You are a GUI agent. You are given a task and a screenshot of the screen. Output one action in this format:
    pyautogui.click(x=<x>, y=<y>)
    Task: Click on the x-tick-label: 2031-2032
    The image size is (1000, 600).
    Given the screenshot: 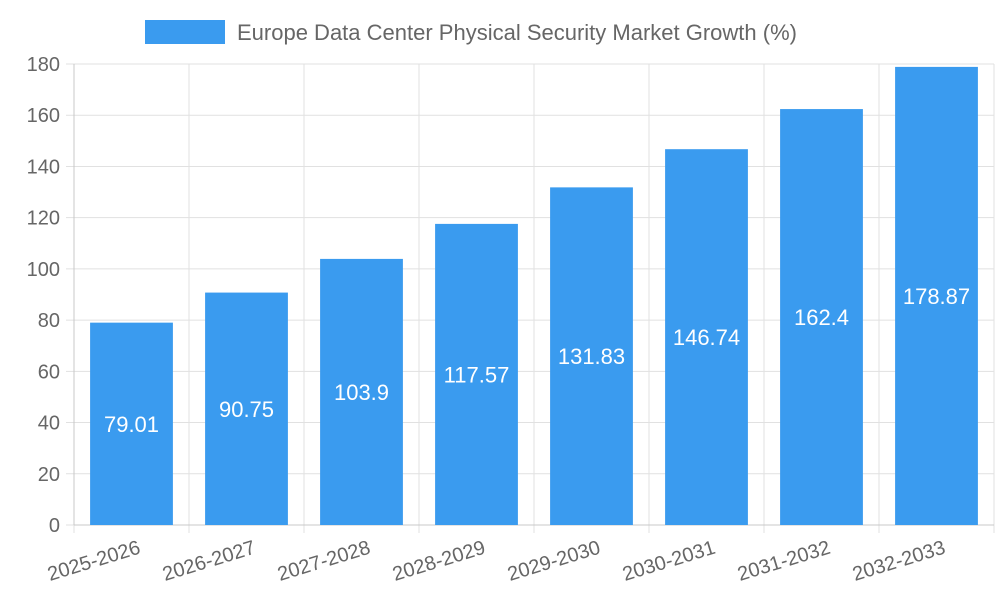 What is the action you would take?
    pyautogui.click(x=784, y=561)
    